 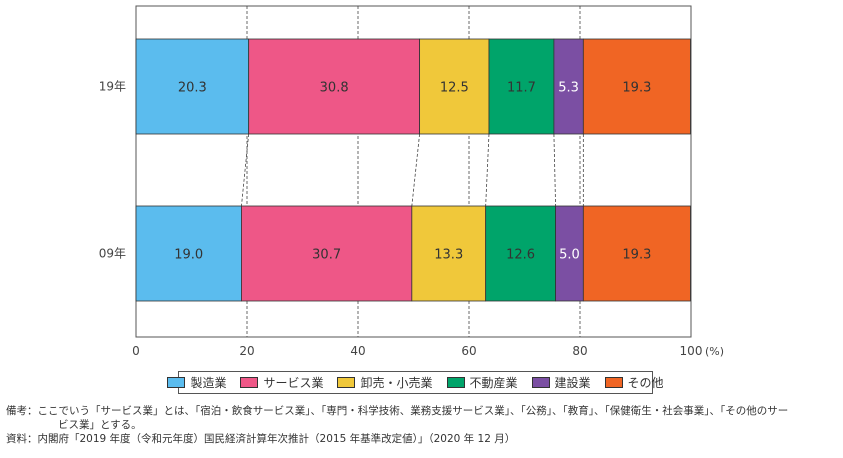 I want to click on x-tick-label: 80, so click(x=579, y=351).